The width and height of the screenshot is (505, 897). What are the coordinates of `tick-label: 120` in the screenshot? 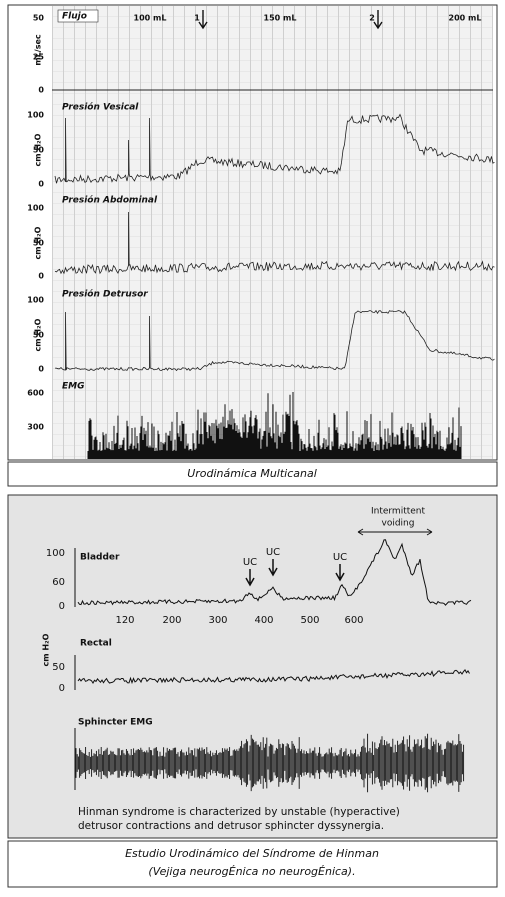 It's located at (124, 620).